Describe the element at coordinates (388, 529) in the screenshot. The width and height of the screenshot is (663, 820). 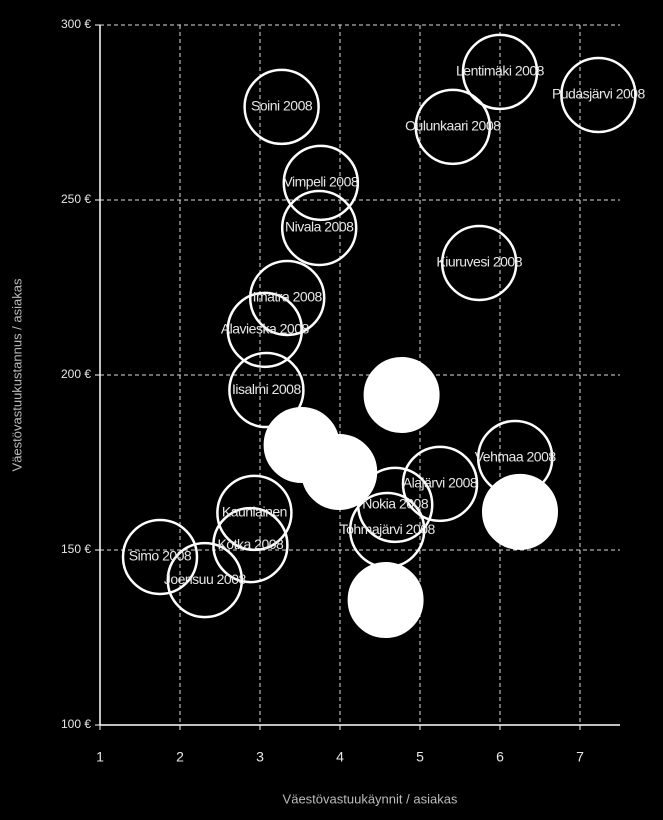
I see `point-label: Tohmajärvi 2008` at that location.